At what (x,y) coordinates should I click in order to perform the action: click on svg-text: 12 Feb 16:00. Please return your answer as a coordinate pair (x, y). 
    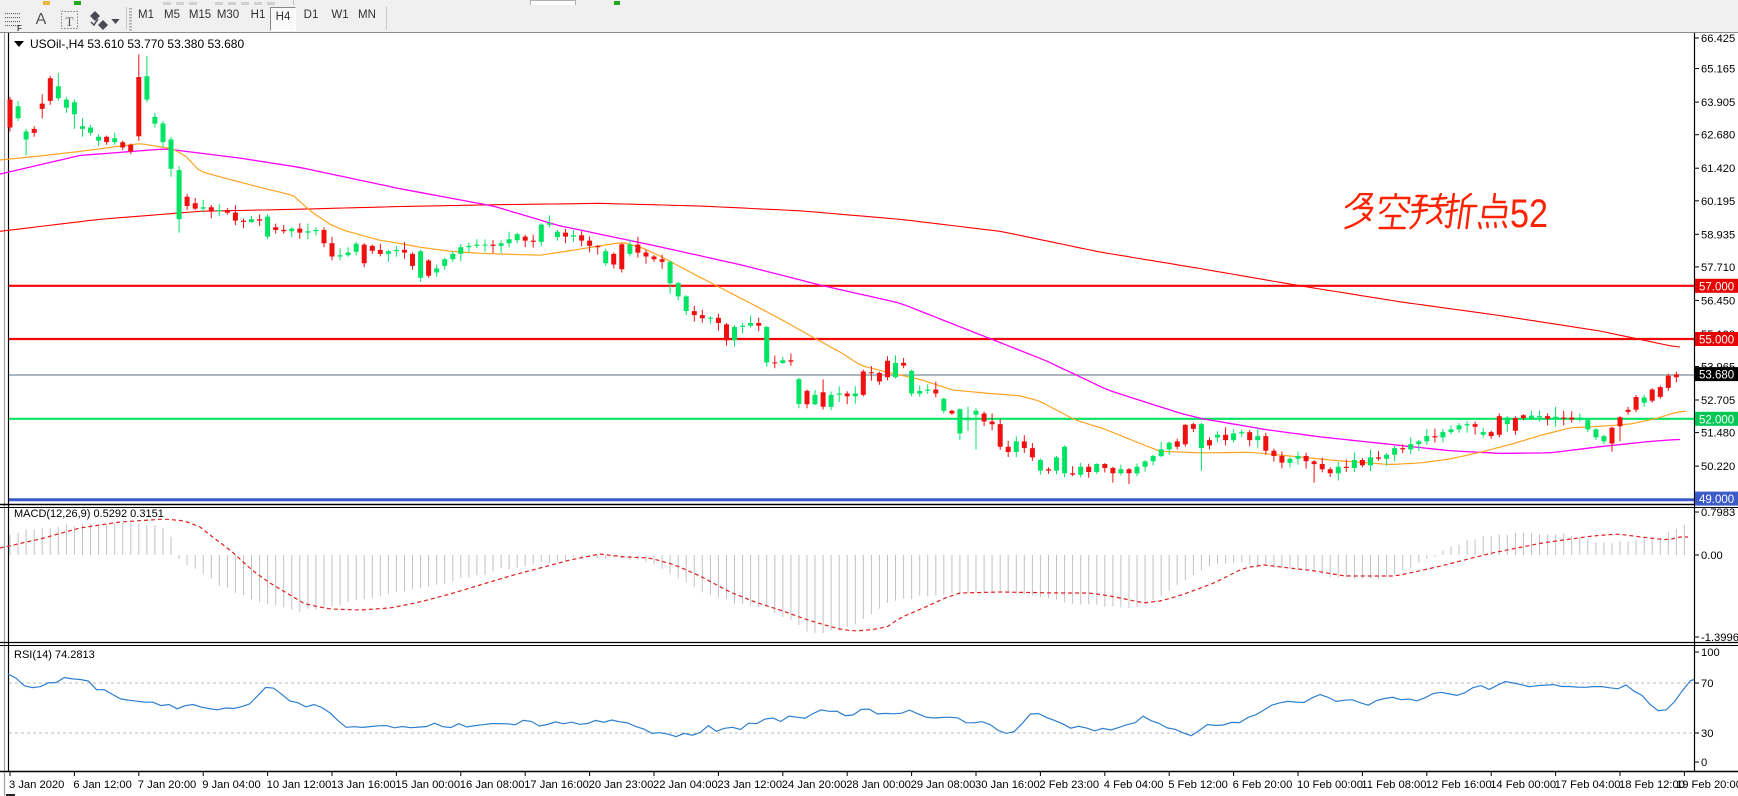
    Looking at the image, I should click on (1459, 785).